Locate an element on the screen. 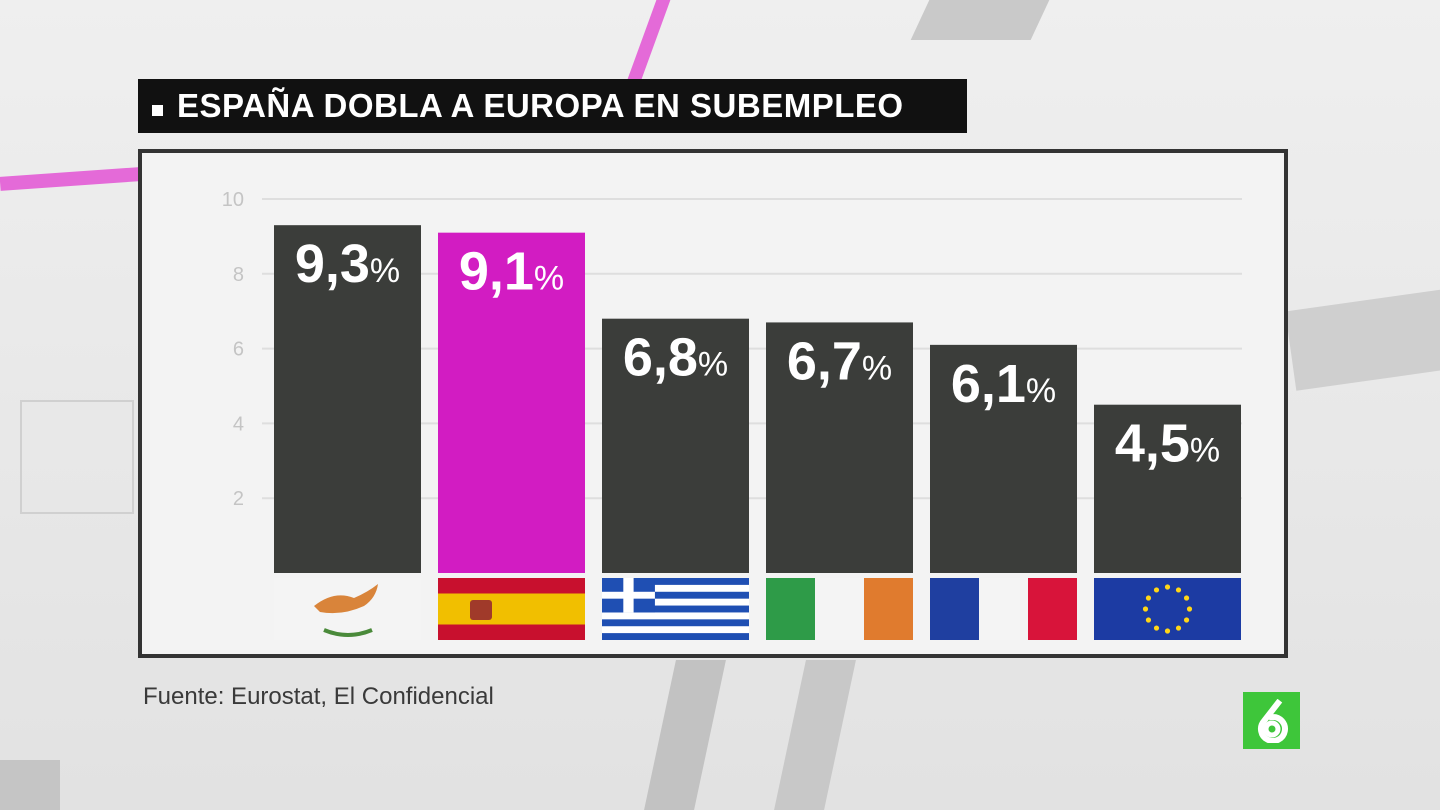  cyprus-flag is located at coordinates (347, 609).